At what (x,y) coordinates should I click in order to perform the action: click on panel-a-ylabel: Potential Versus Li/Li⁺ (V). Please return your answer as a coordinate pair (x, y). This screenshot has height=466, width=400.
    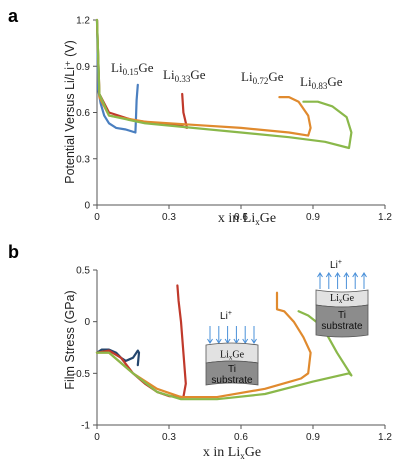
    Looking at the image, I should click on (70, 111).